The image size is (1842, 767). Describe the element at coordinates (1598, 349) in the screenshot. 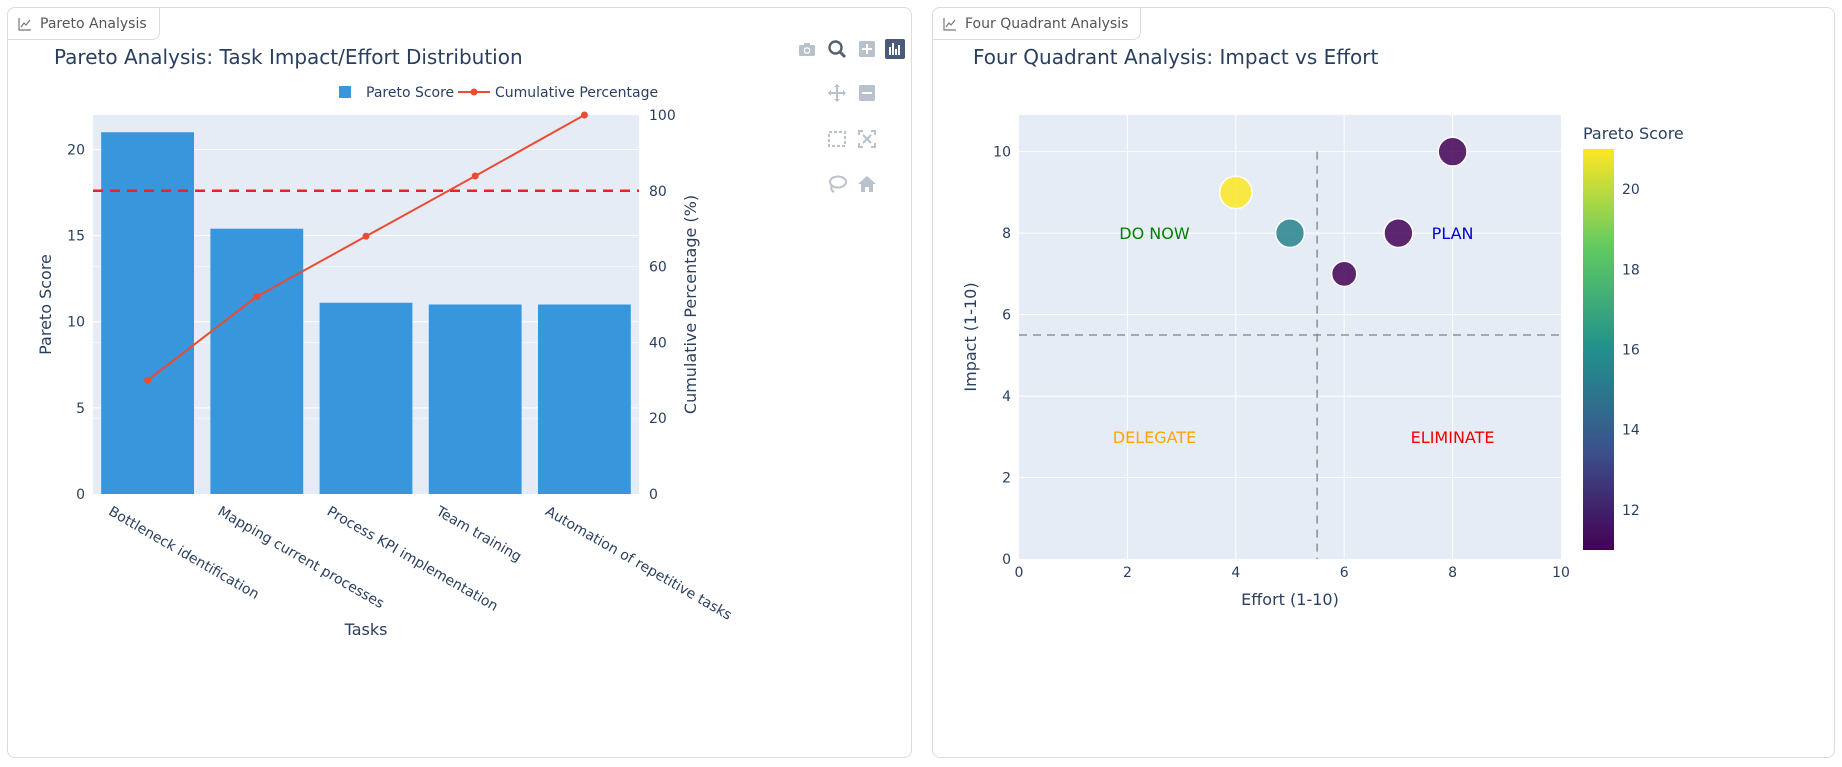

I see `colorbar` at that location.